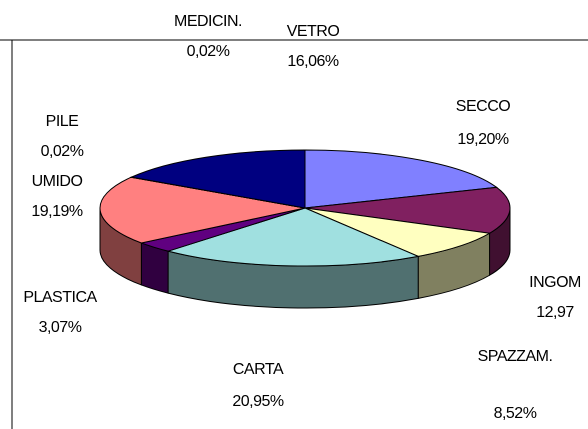 This screenshot has width=588, height=429. Describe the element at coordinates (258, 401) in the screenshot. I see `value-label: 20,95%` at that location.